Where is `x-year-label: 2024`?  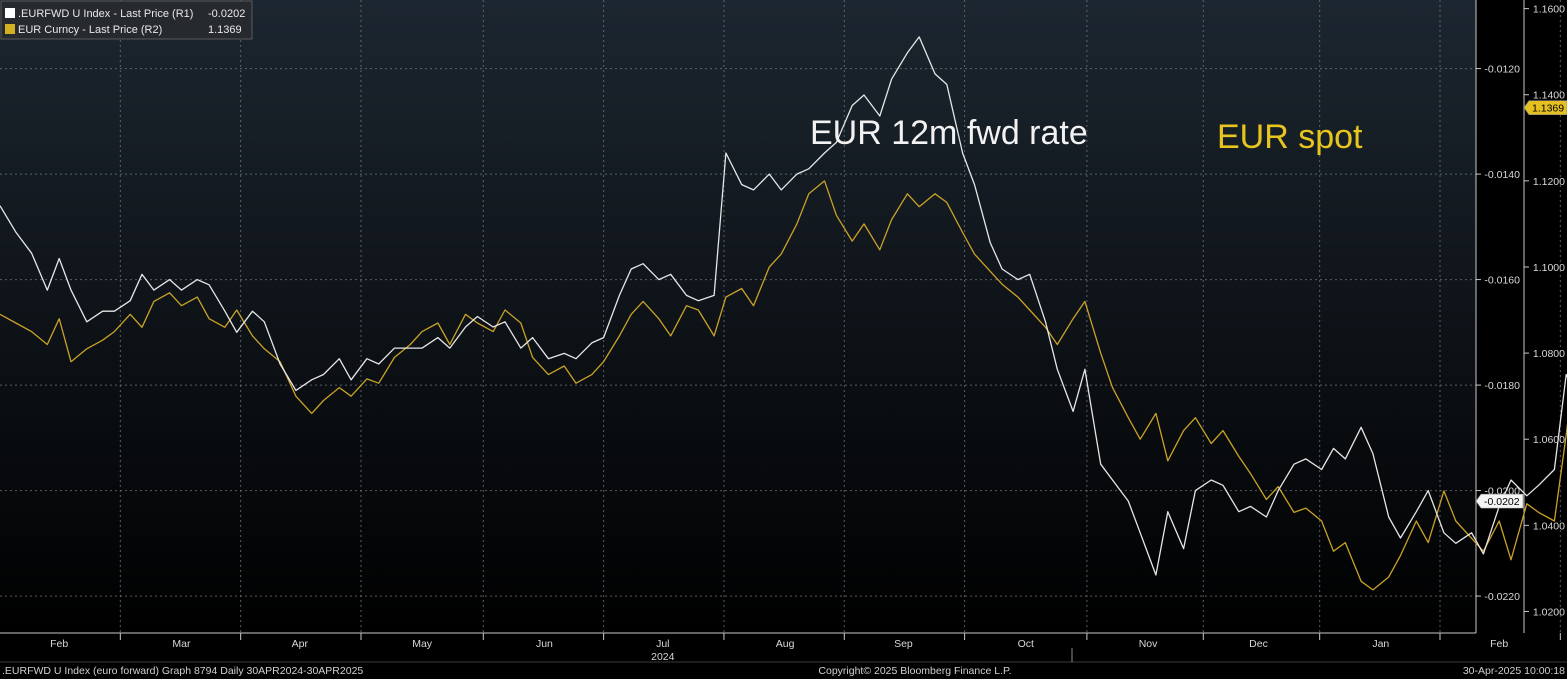
x-year-label: 2024 is located at coordinates (663, 657).